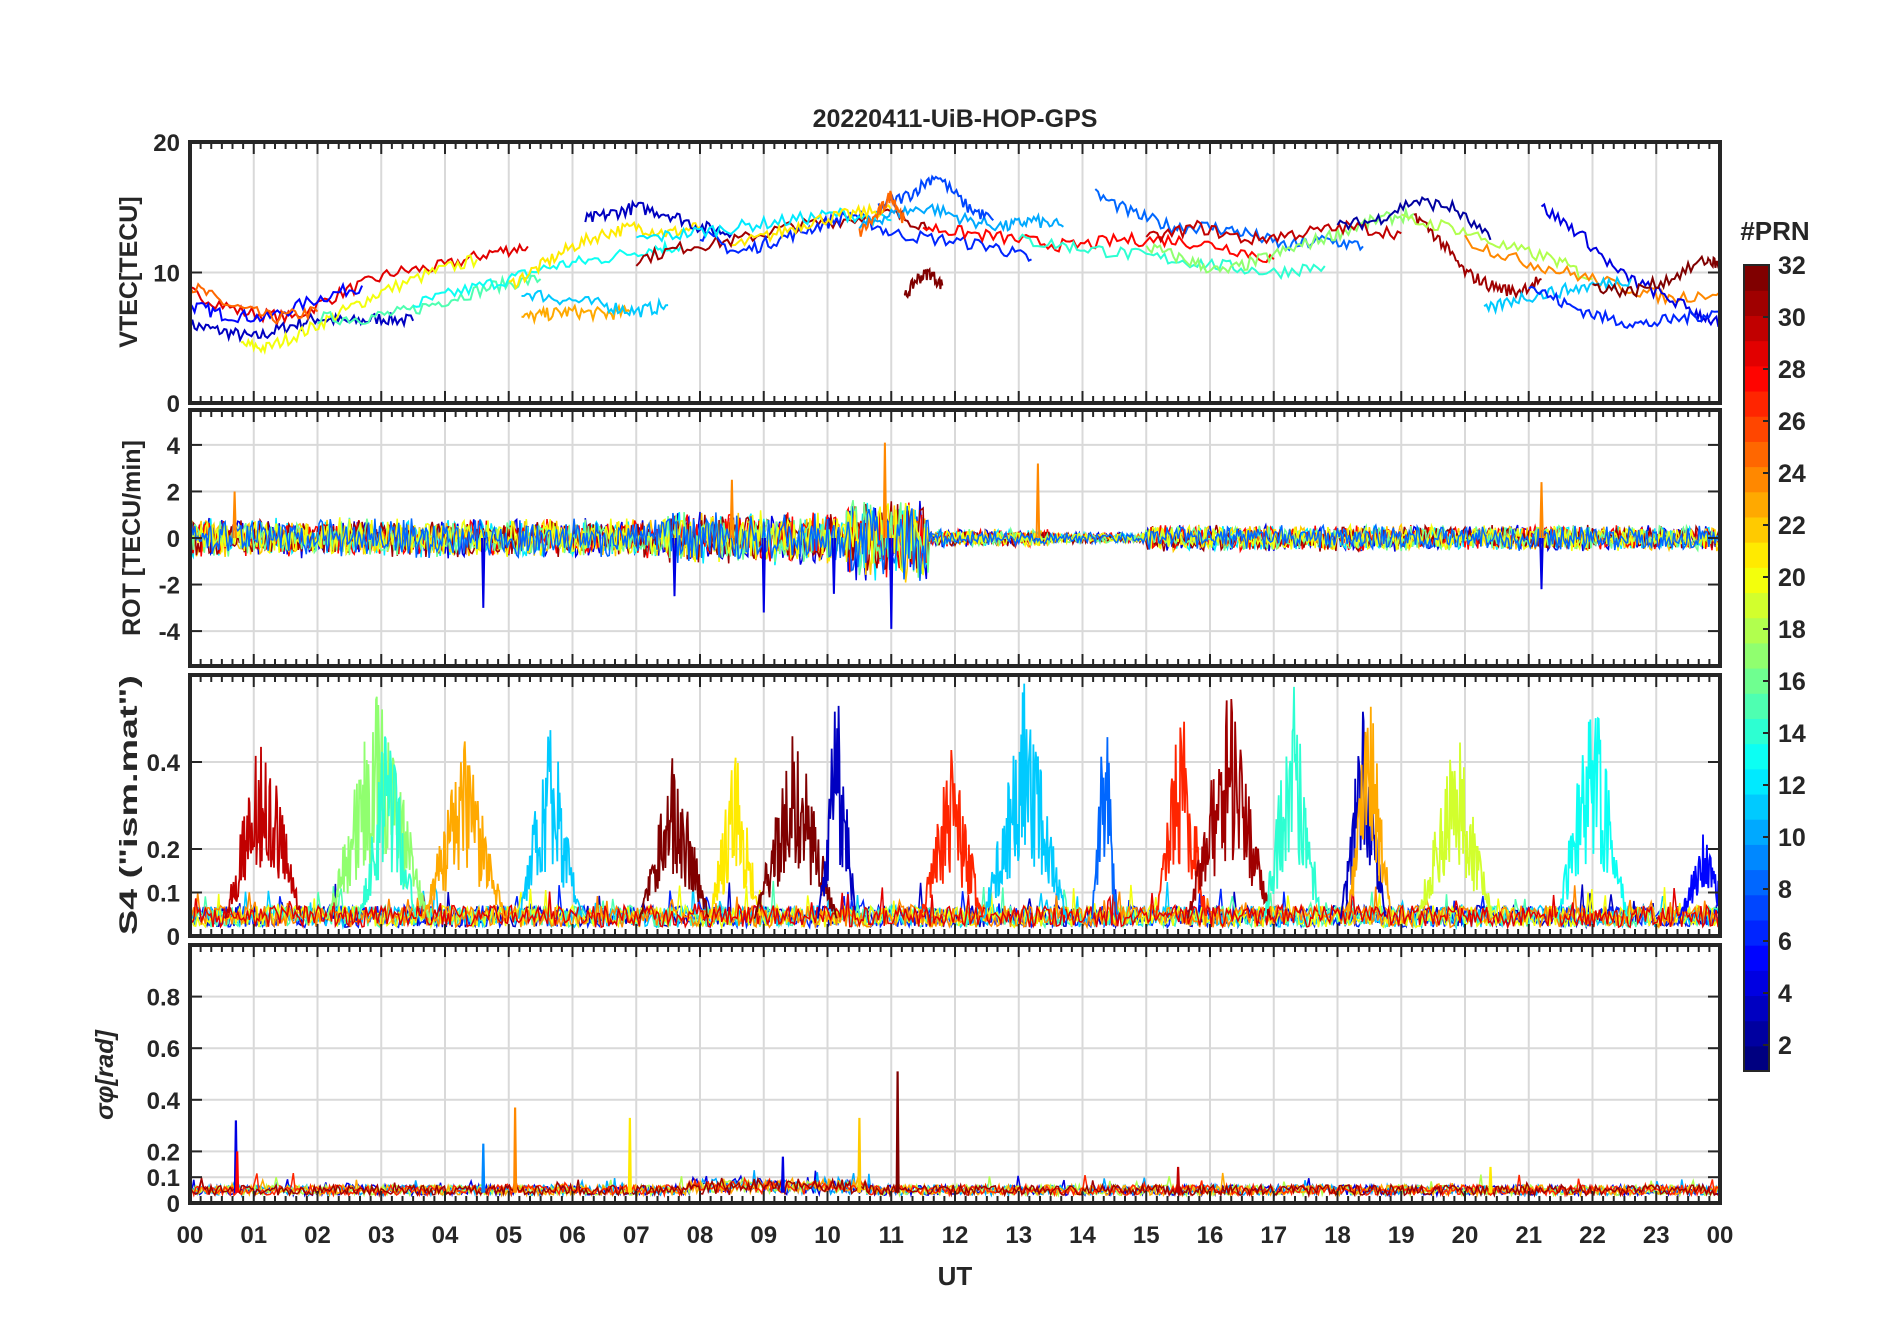 The width and height of the screenshot is (1902, 1330). Describe the element at coordinates (163, 850) in the screenshot. I see `y-tick-label: 0.2` at that location.